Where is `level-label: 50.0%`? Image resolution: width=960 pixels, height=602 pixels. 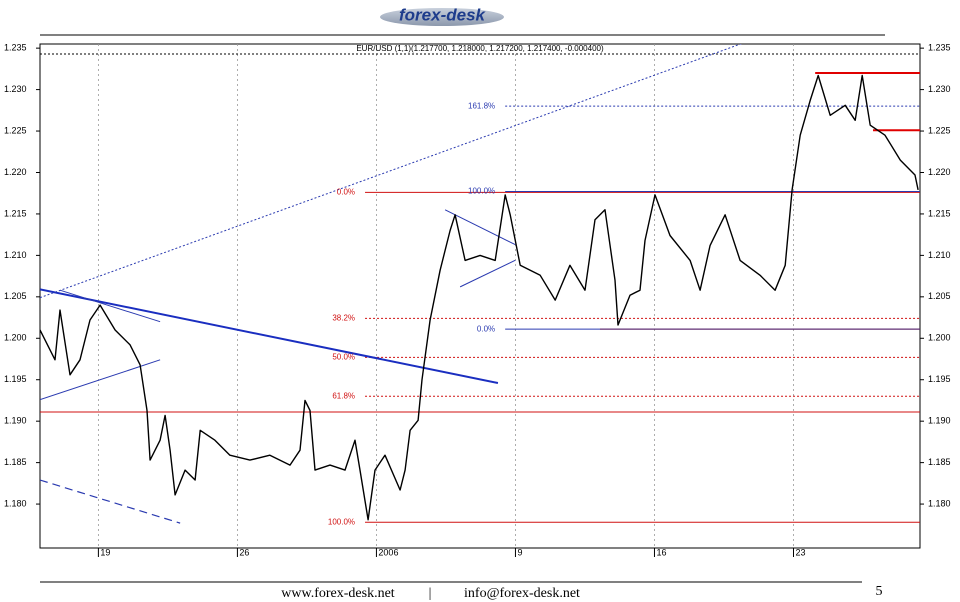 level-label: 50.0% is located at coordinates (343, 356).